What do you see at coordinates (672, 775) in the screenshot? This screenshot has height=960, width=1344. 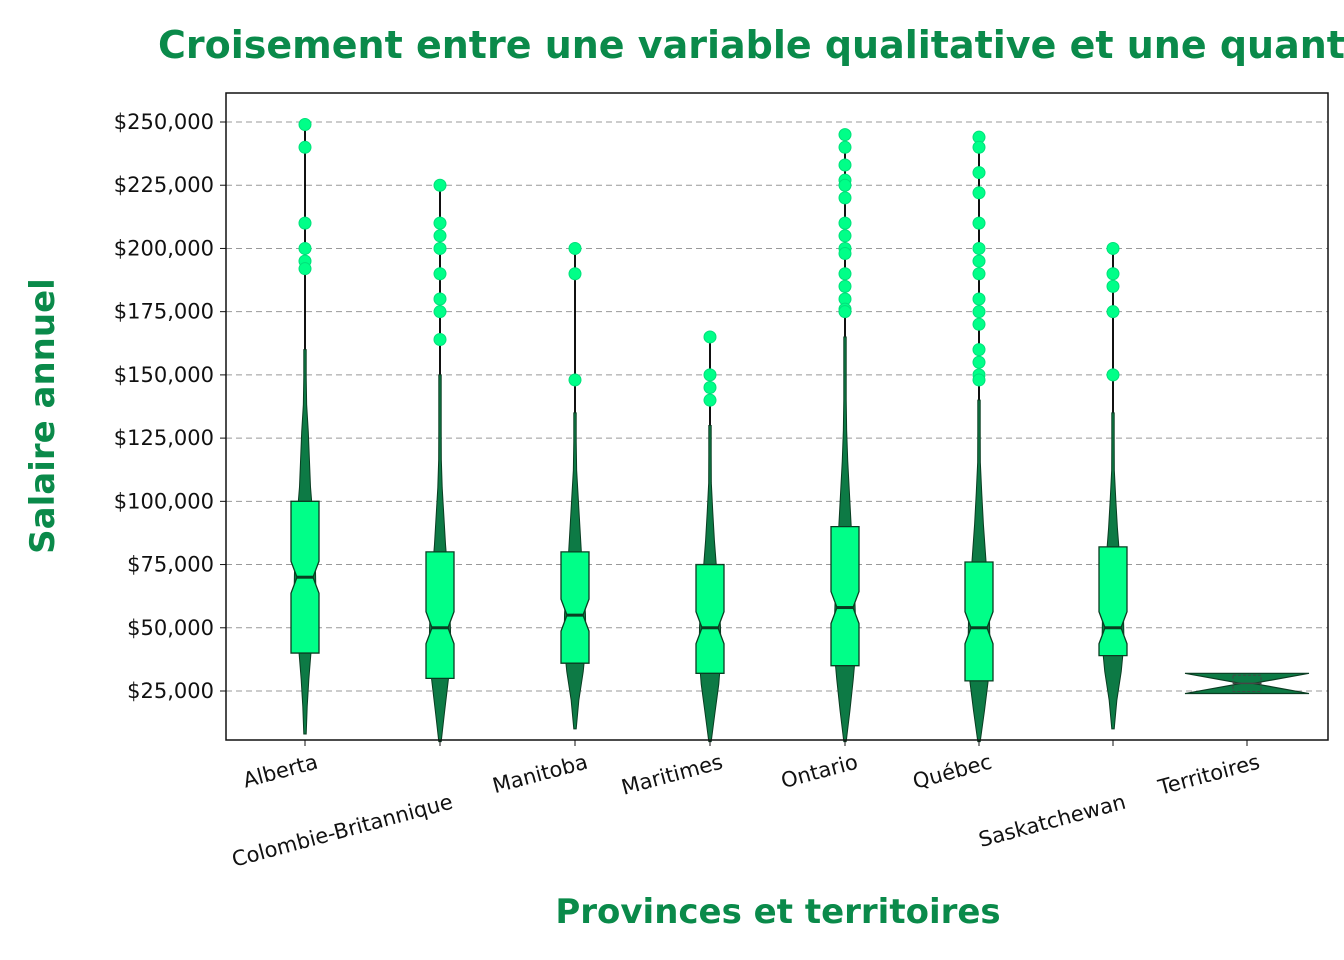 I see `x-tick-label: Maritimes` at bounding box center [672, 775].